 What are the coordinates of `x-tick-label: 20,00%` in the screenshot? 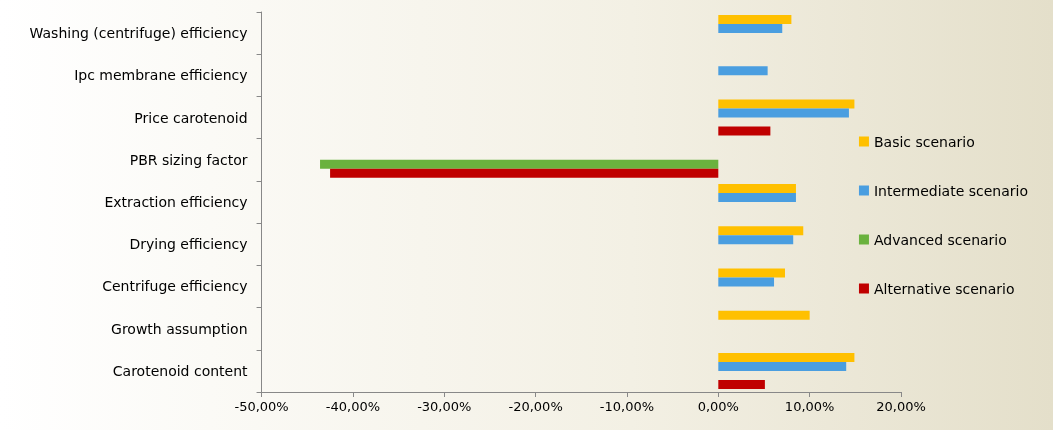 It's located at (901, 406).